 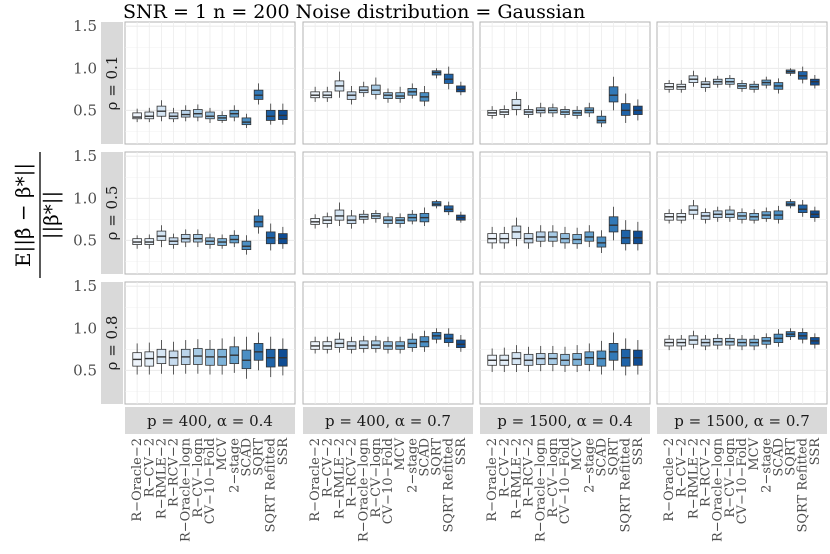 What do you see at coordinates (173, 115) in the screenshot?
I see `box-R−RCV−2` at bounding box center [173, 115].